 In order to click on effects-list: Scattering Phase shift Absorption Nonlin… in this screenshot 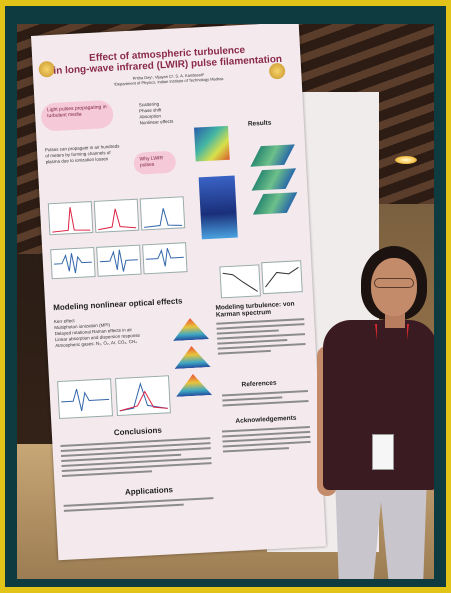, I will do `click(156, 114)`.